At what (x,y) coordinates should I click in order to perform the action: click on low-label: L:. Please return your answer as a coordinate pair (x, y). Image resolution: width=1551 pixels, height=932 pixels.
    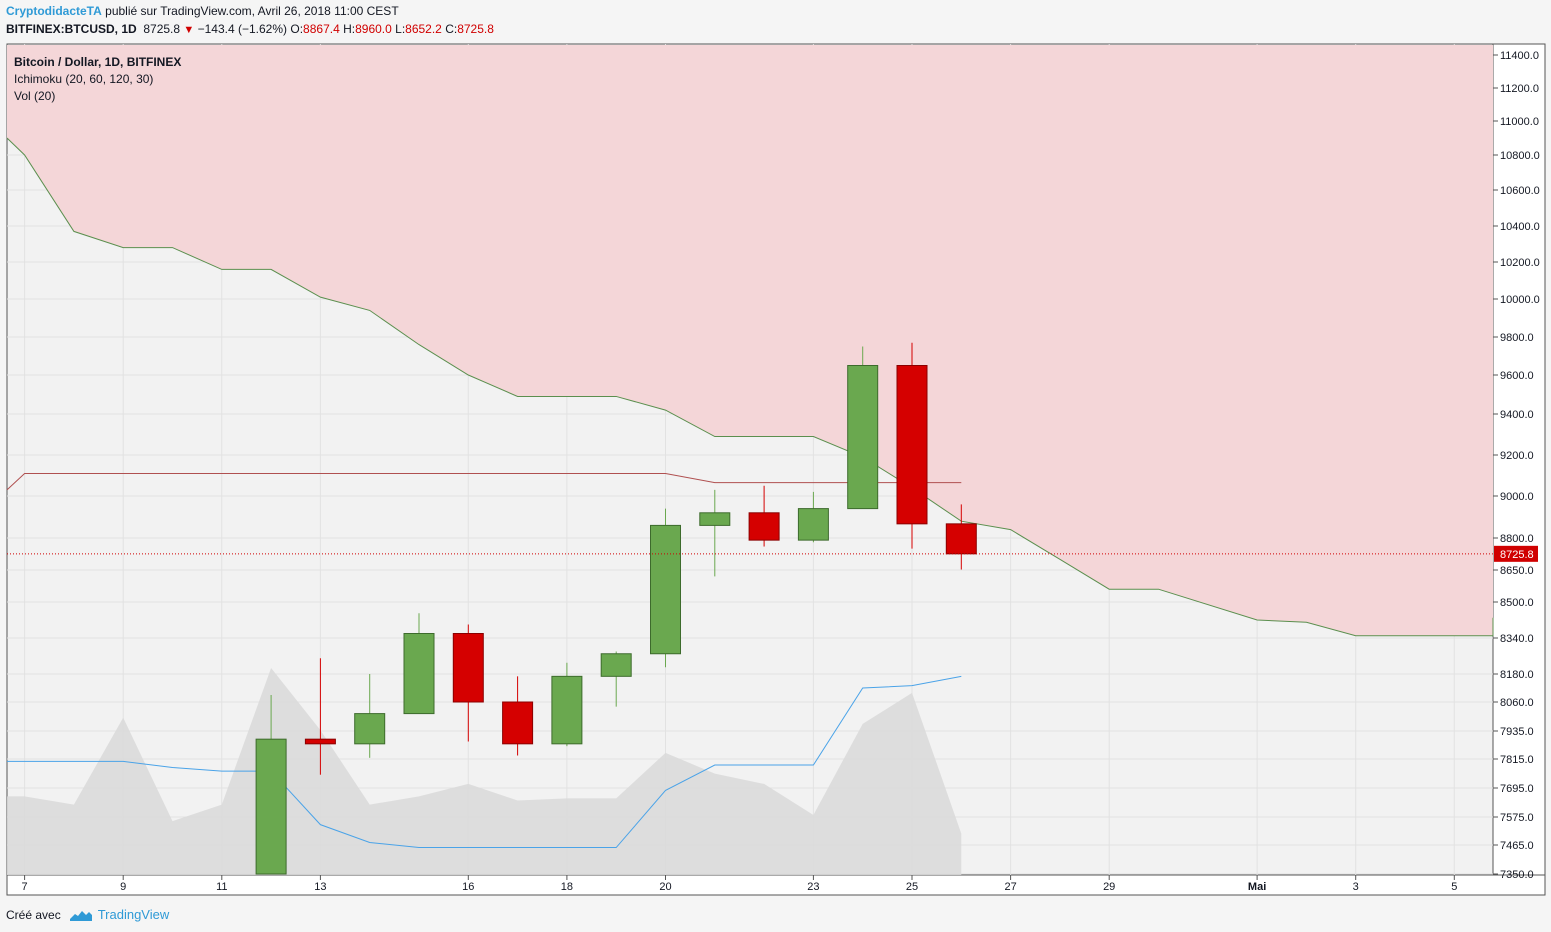
    Looking at the image, I should click on (400, 29).